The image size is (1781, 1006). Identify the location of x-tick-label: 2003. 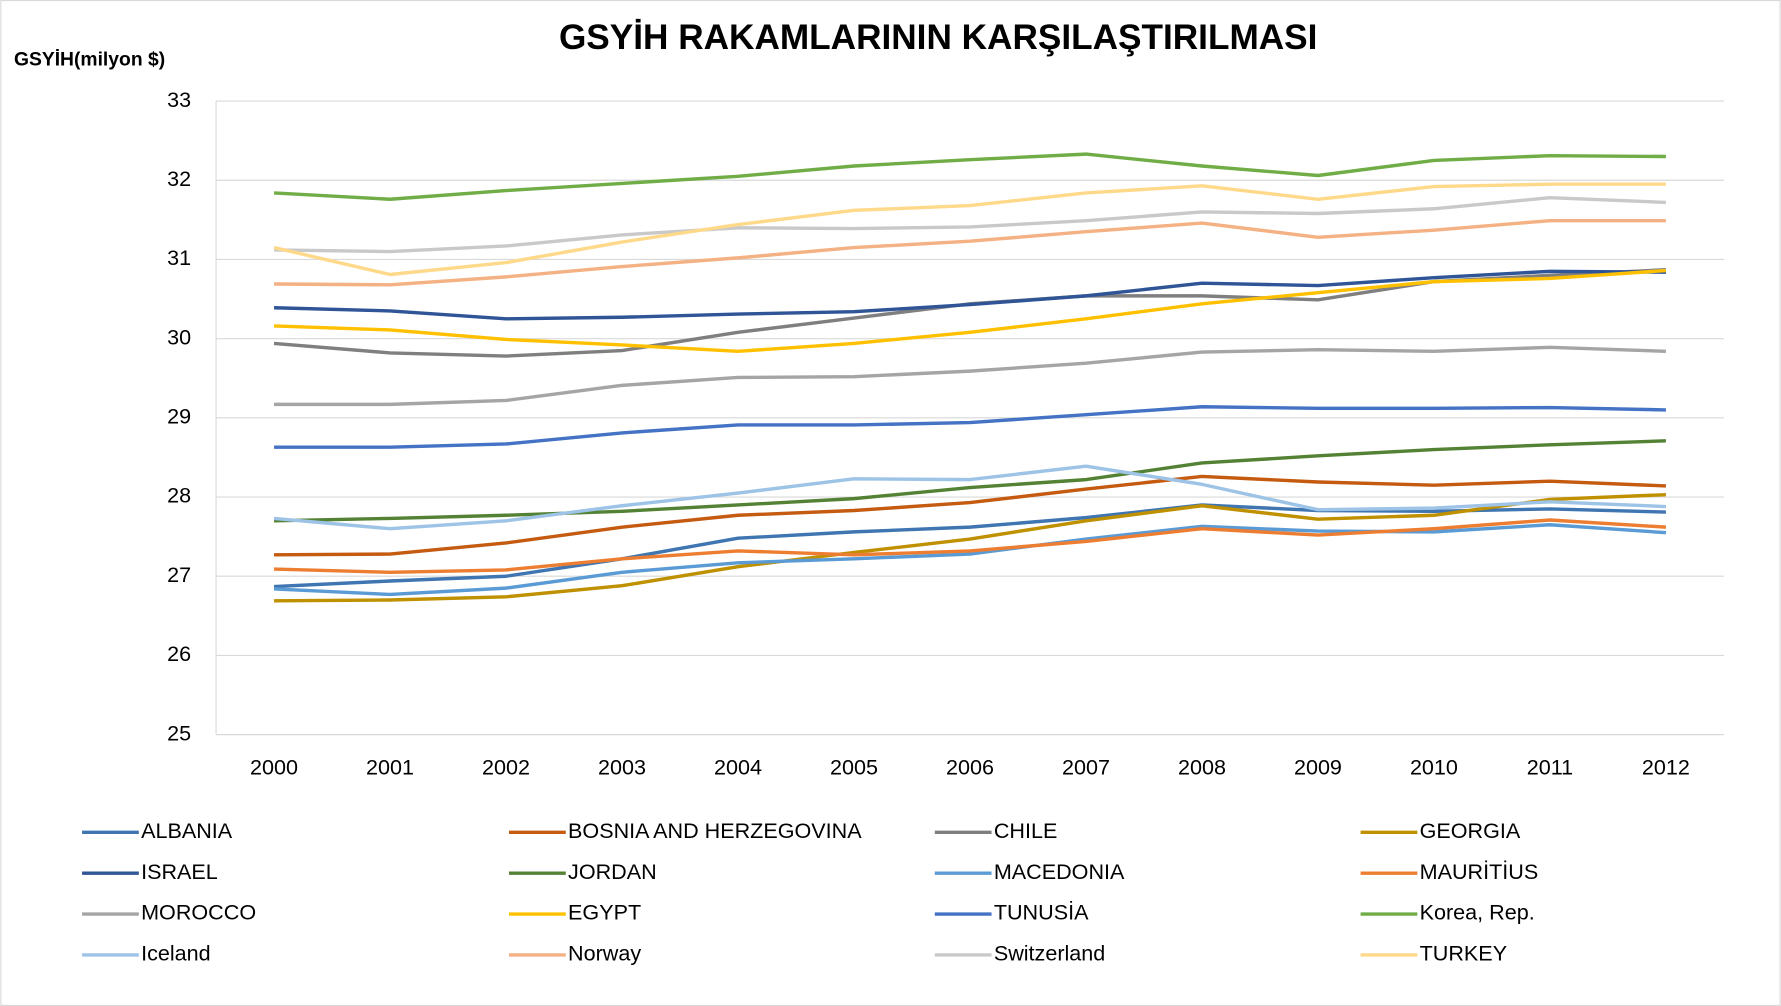
(622, 766).